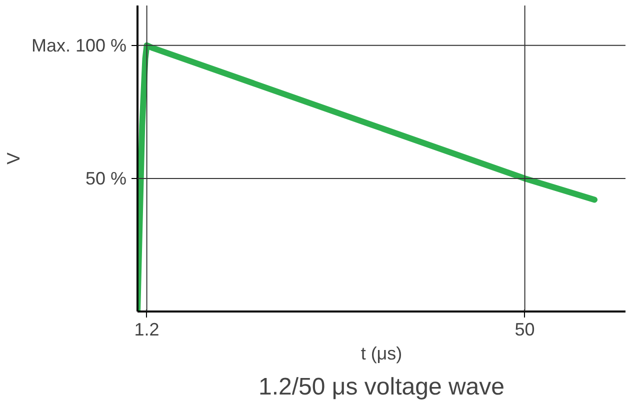  Describe the element at coordinates (78, 45) in the screenshot. I see `y-tick-label: Max. 100 %` at that location.